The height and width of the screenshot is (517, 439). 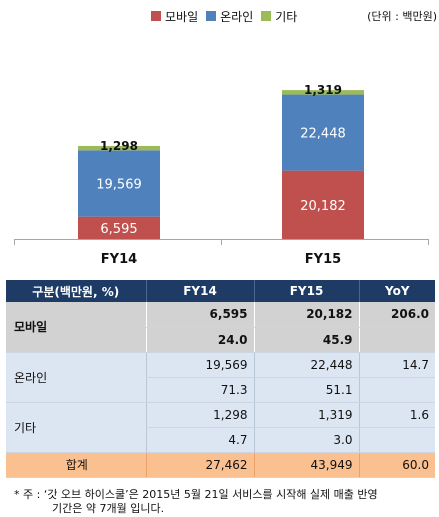 I want to click on cell-online-fy15-value: 22,448, so click(x=306, y=365).